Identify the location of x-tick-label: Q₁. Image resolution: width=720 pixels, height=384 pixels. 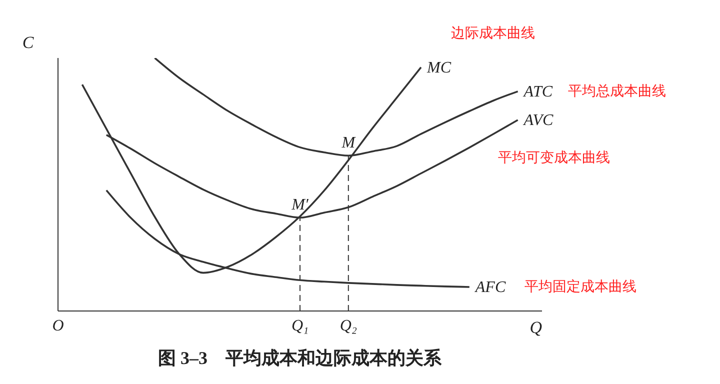
(300, 325).